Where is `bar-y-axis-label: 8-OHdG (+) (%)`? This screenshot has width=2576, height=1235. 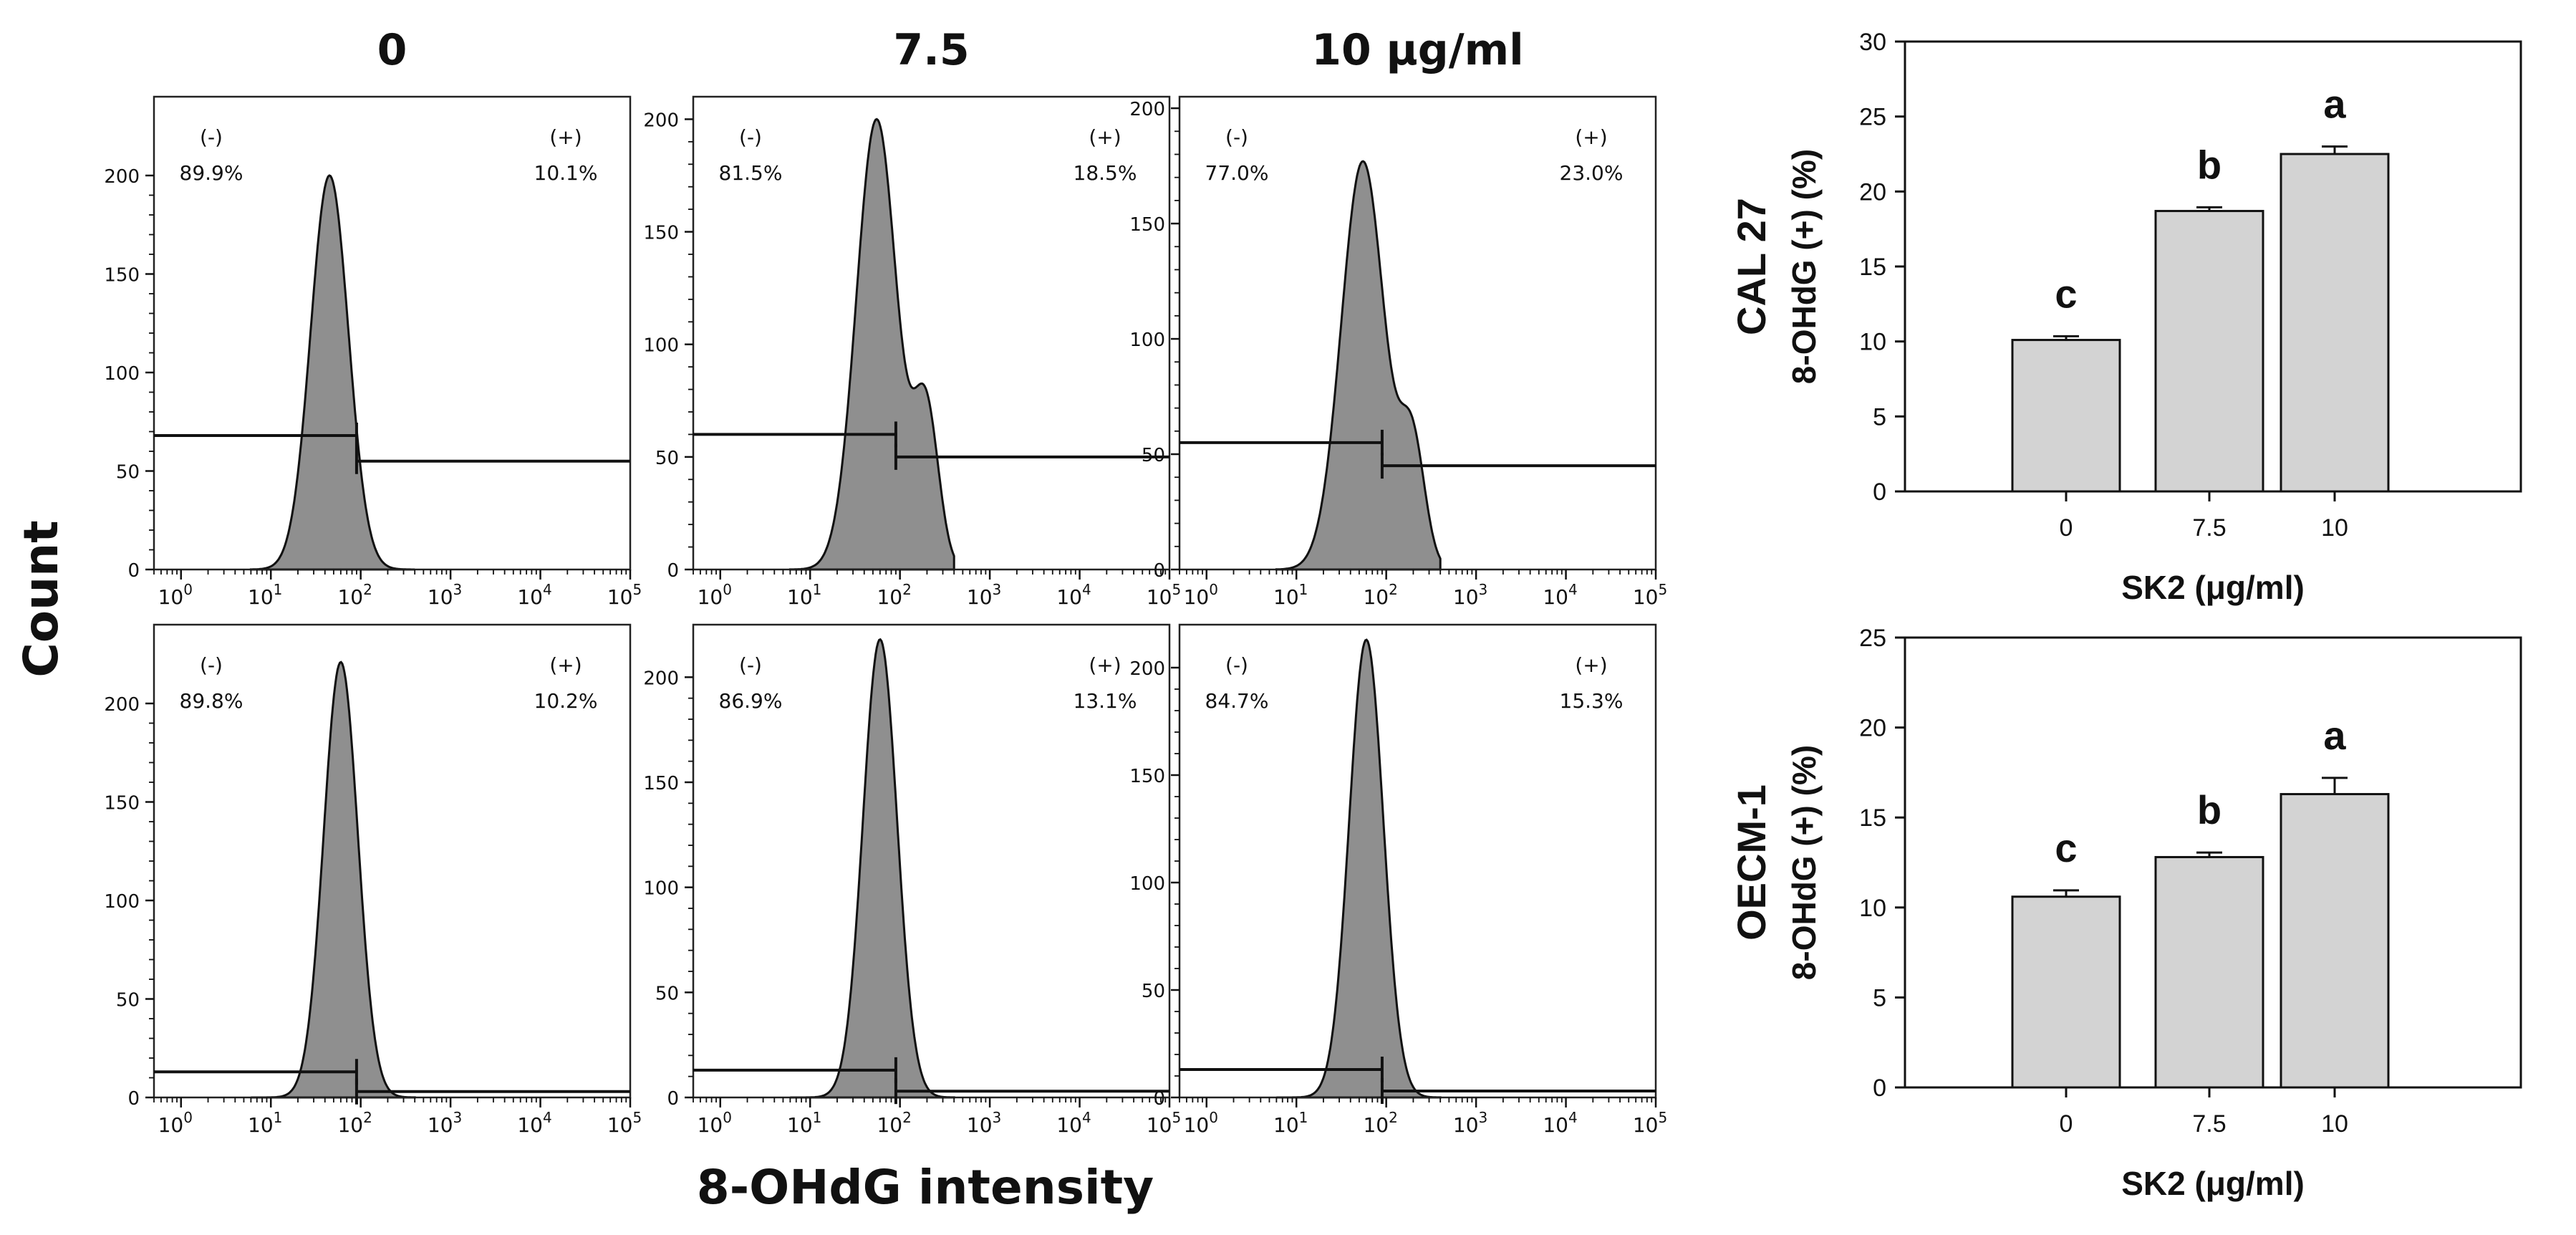
bar-y-axis-label: 8-OHdG (+) (%) is located at coordinates (1804, 862).